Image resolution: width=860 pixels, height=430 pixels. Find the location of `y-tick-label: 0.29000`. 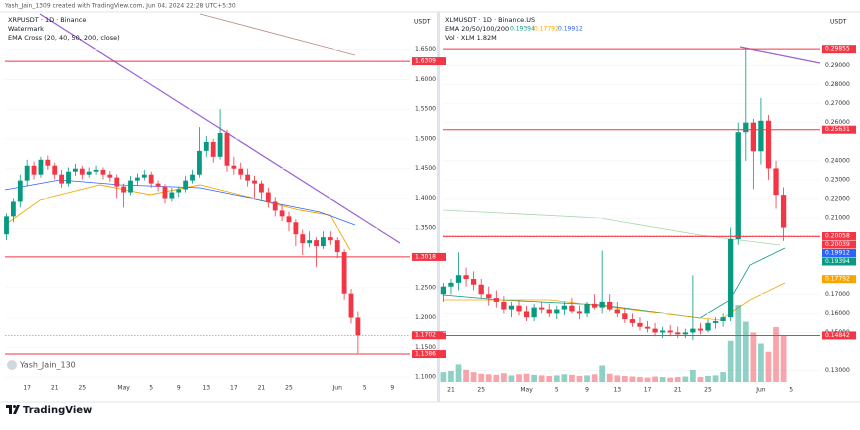

y-tick-label: 0.29000 is located at coordinates (837, 65).